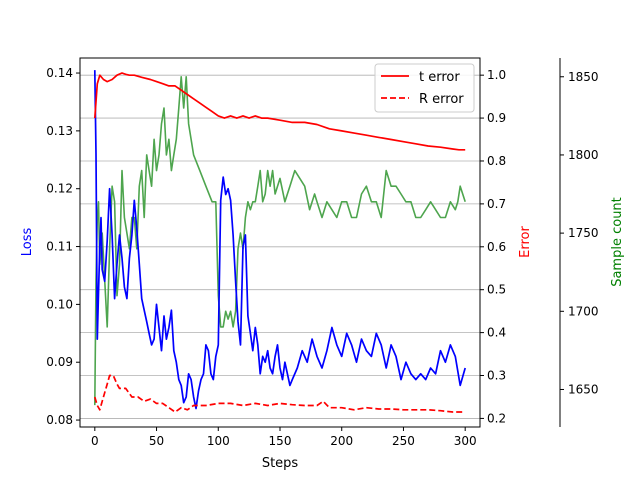 This screenshot has width=640, height=480. I want to click on far-right-axis-label: Sample count, so click(617, 242).